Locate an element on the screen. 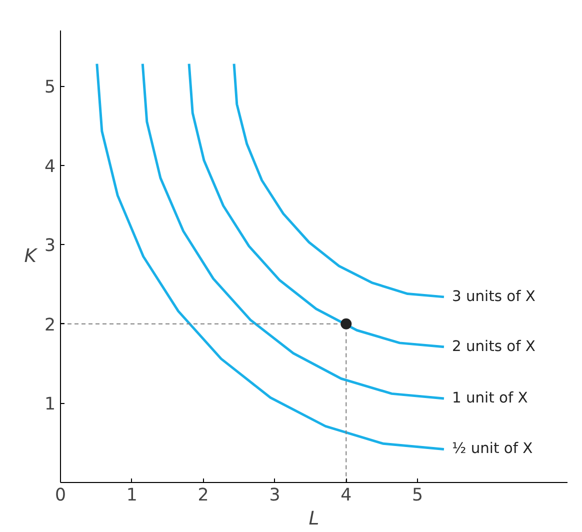 This screenshot has height=532, width=582. x-axis-title: L is located at coordinates (314, 519).